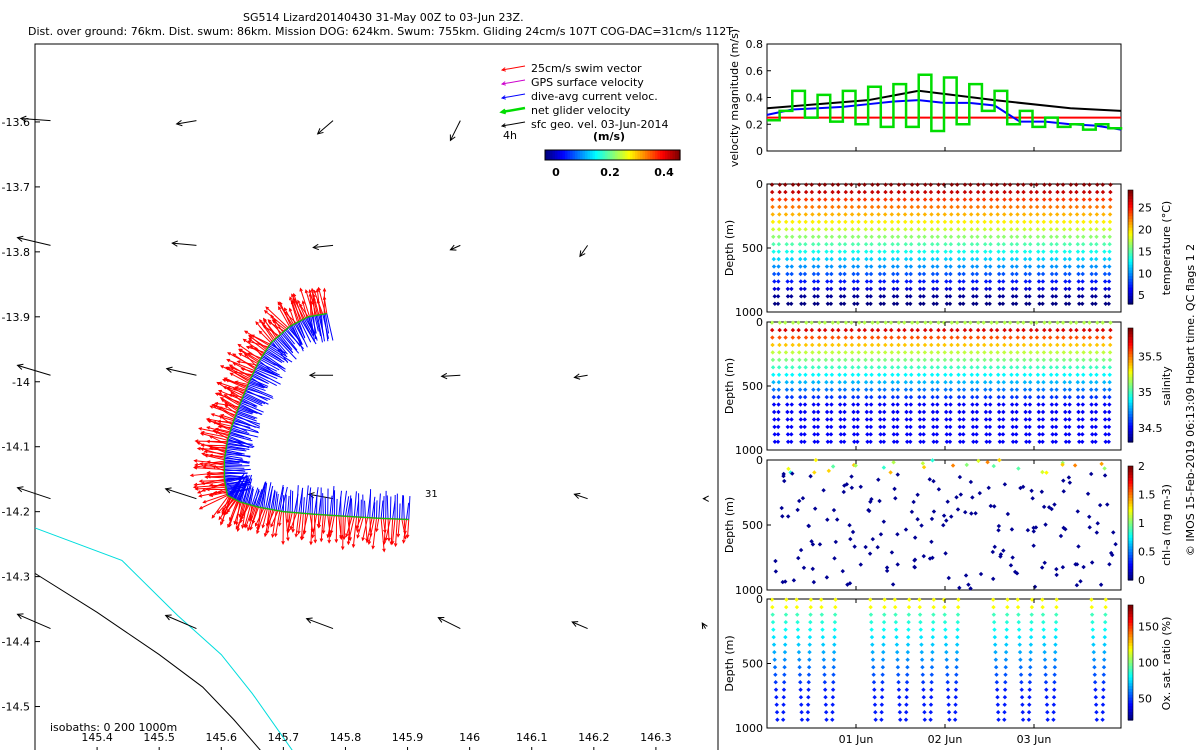 The width and height of the screenshot is (1200, 750). What do you see at coordinates (599, 124) in the screenshot?
I see `legend-label: sfc geo. vel. 03-Jun-2014` at bounding box center [599, 124].